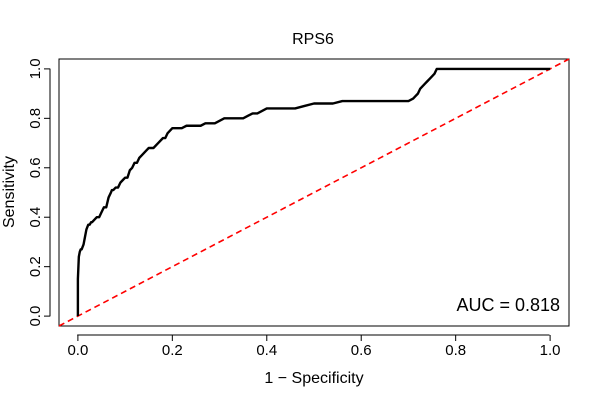  Describe the element at coordinates (266, 350) in the screenshot. I see `x-tick-label: 0.4` at that location.